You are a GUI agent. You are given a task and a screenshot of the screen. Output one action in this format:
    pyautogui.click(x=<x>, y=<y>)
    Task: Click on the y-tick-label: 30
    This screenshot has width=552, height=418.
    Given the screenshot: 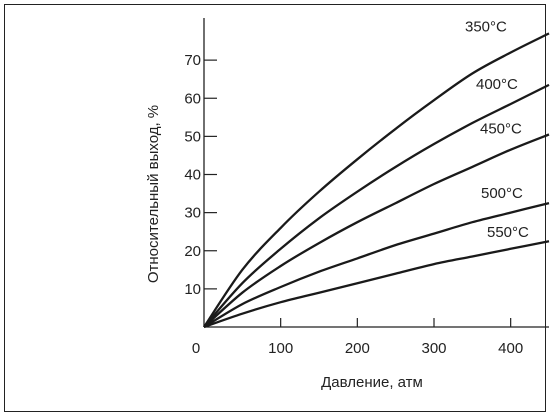 What is the action you would take?
    pyautogui.click(x=192, y=213)
    